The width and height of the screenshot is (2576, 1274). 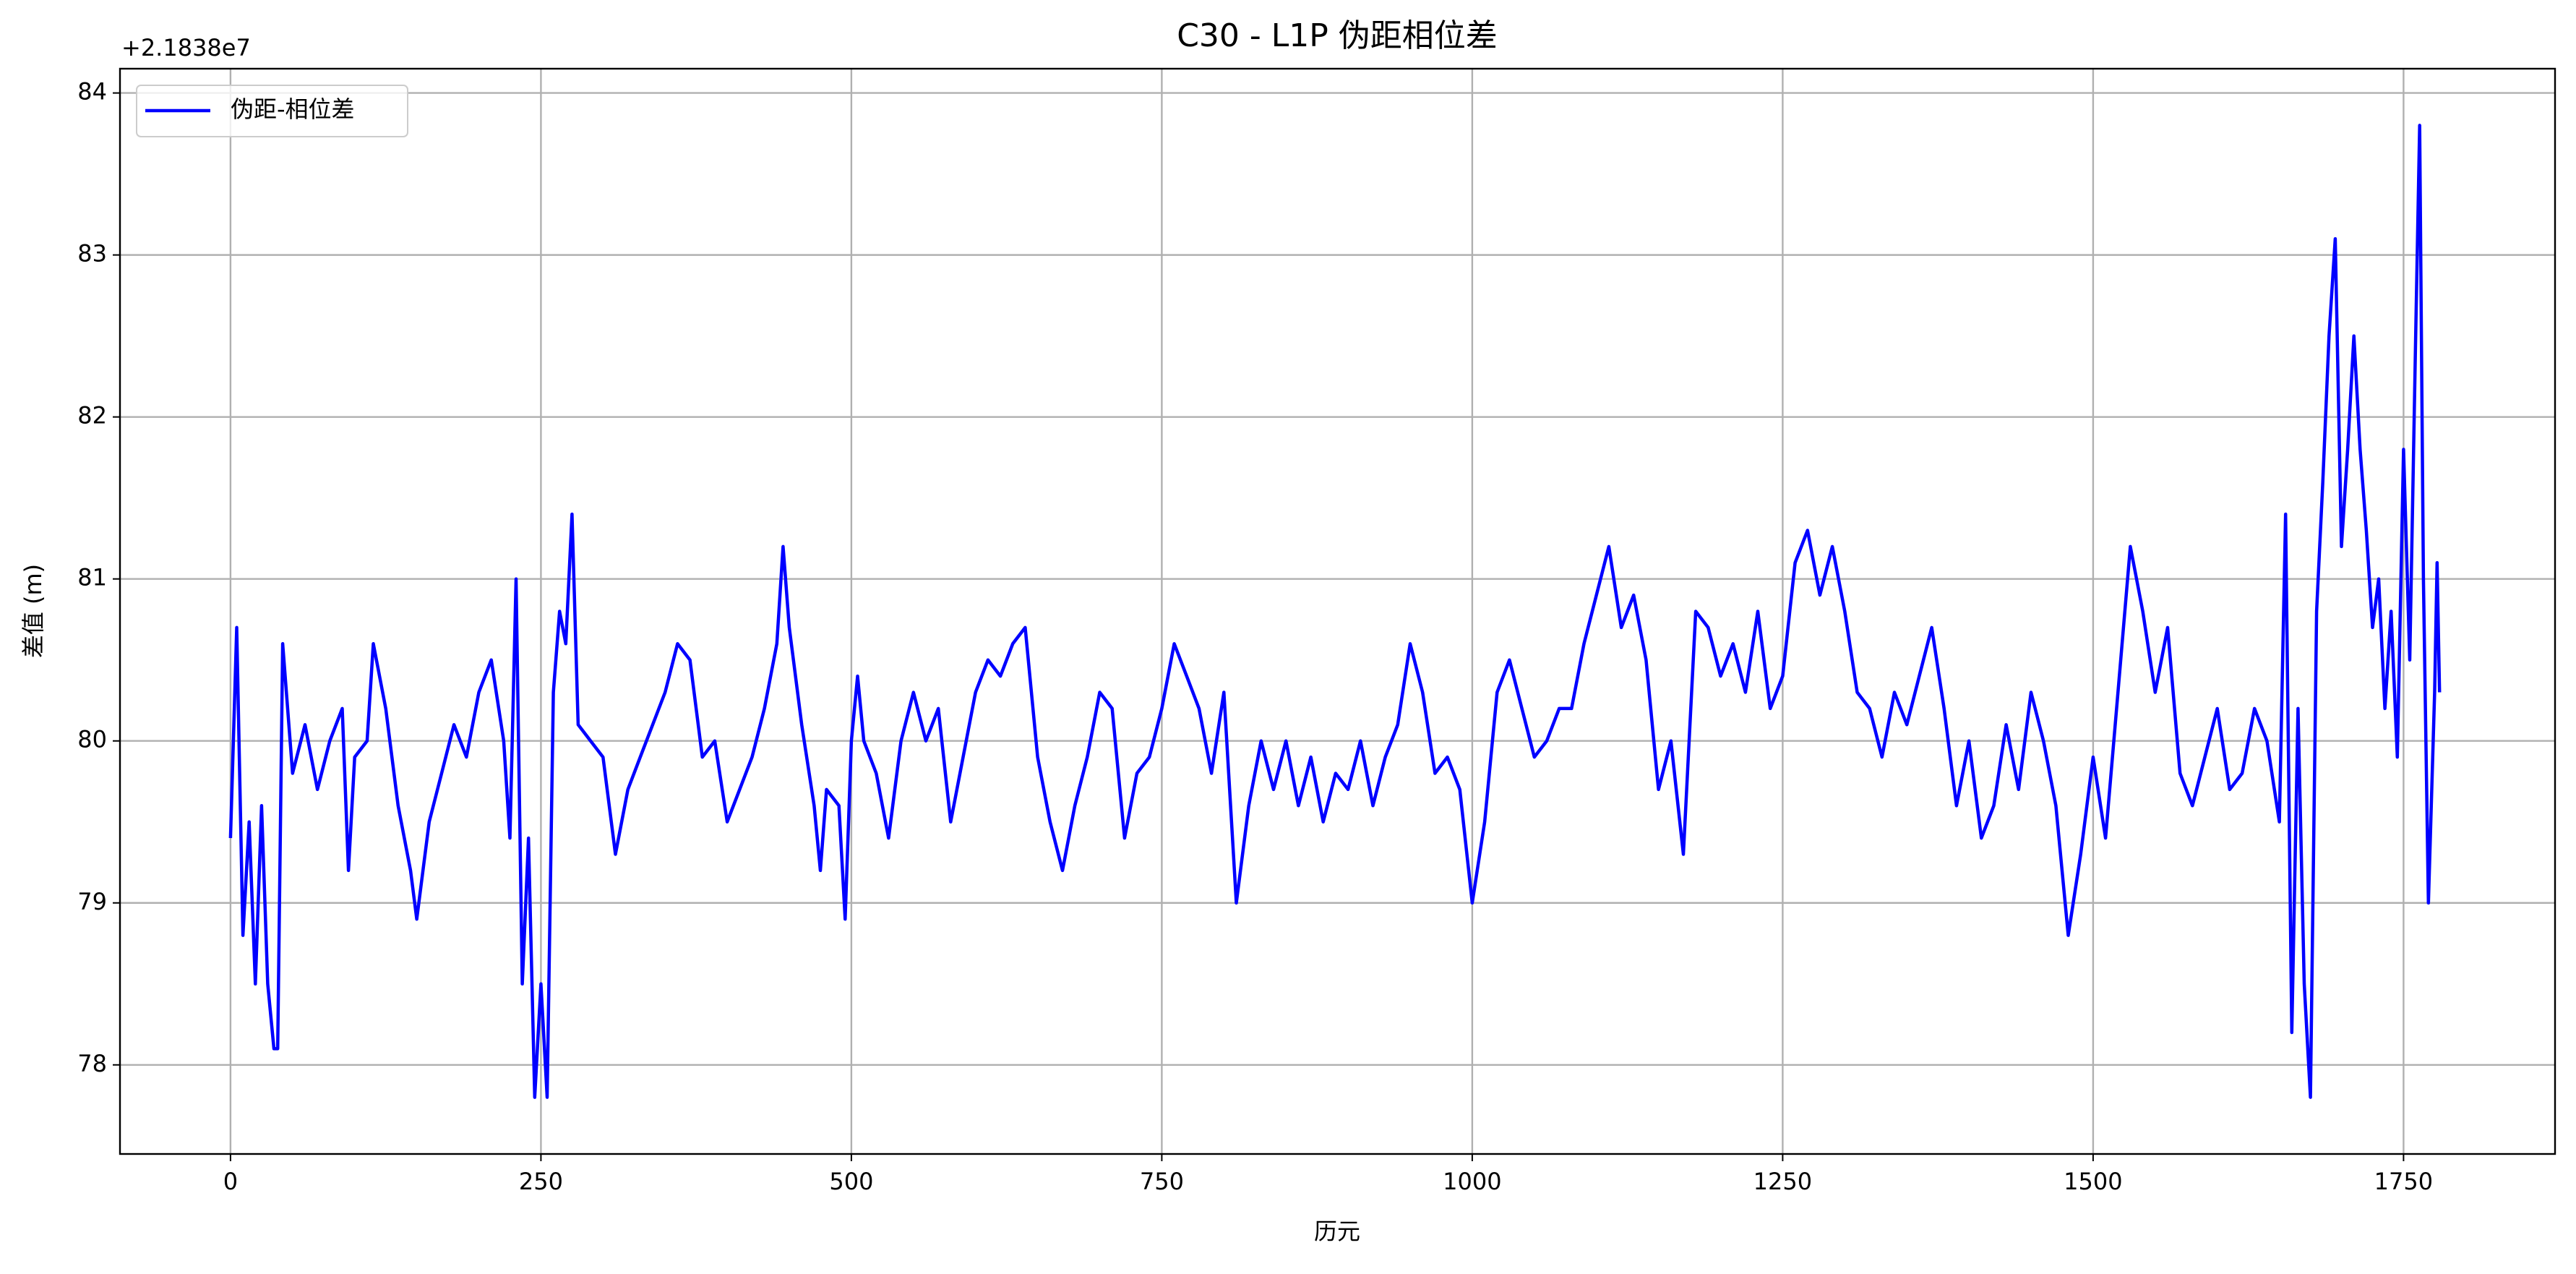 What do you see at coordinates (2093, 1181) in the screenshot?
I see `x-tick-label: 1500` at bounding box center [2093, 1181].